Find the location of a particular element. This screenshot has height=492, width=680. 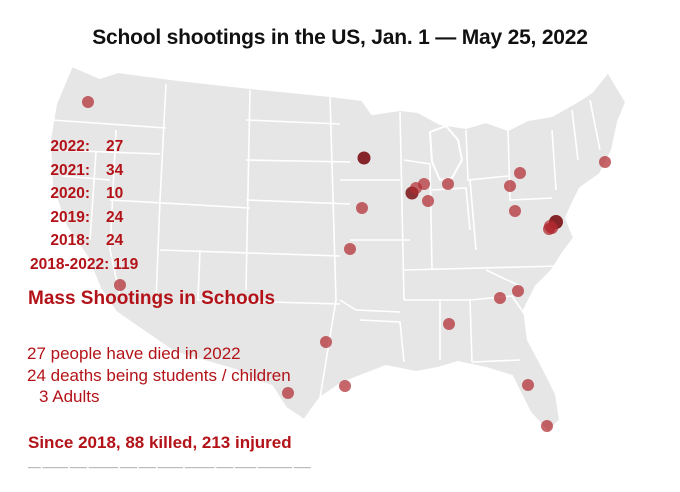

fact-died: 27 people have died in 2022 is located at coordinates (134, 353).